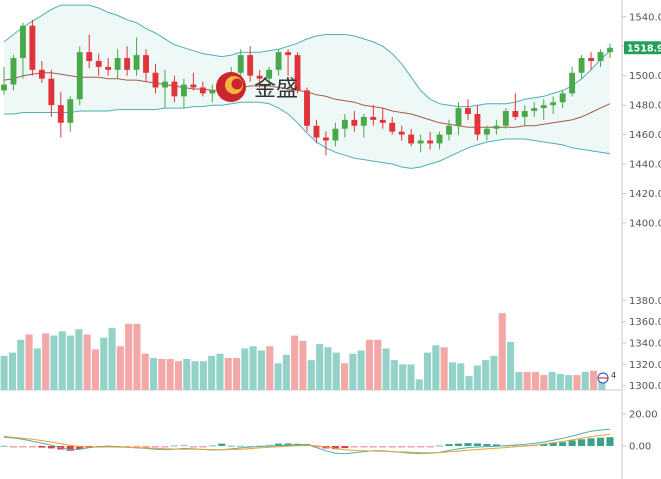 This screenshot has height=479, width=661. I want to click on indicator-marker: 4, so click(606, 377).